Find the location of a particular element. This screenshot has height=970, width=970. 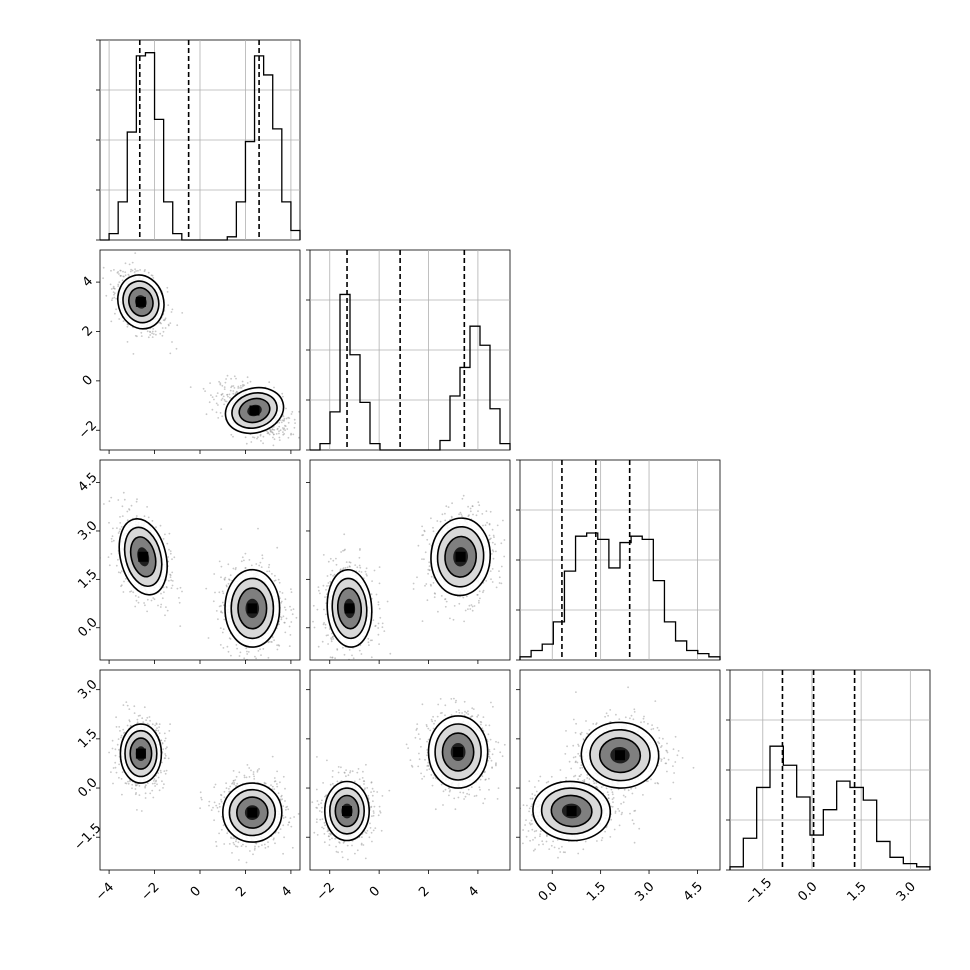

density-peak-bin is located at coordinates (460, 556).